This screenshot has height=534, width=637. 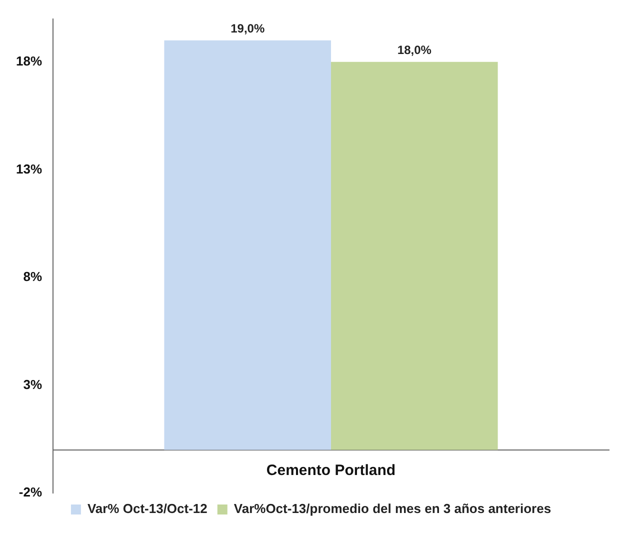 What do you see at coordinates (29, 60) in the screenshot?
I see `y-tick-label: 18%` at bounding box center [29, 60].